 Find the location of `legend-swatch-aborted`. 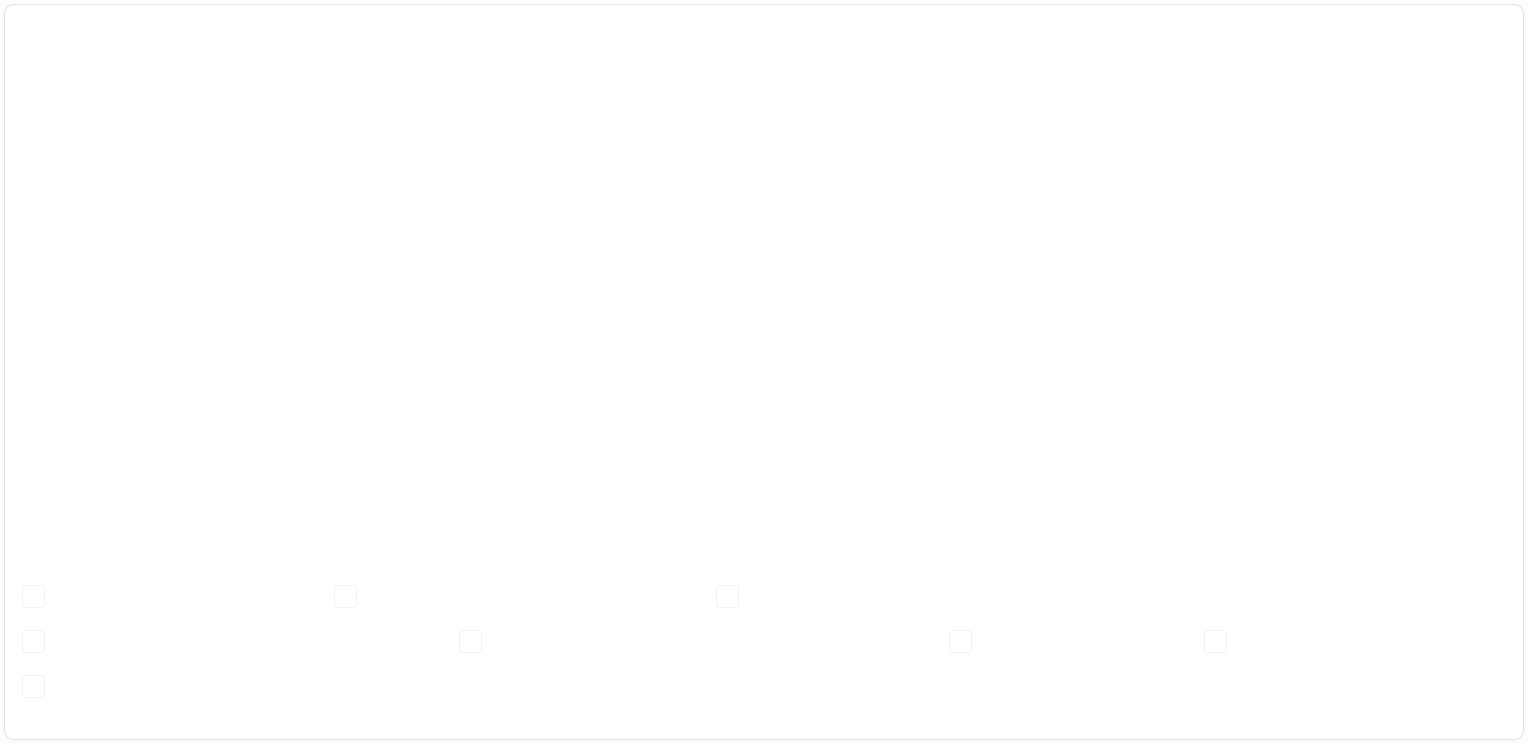

legend-swatch-aborted is located at coordinates (960, 641).